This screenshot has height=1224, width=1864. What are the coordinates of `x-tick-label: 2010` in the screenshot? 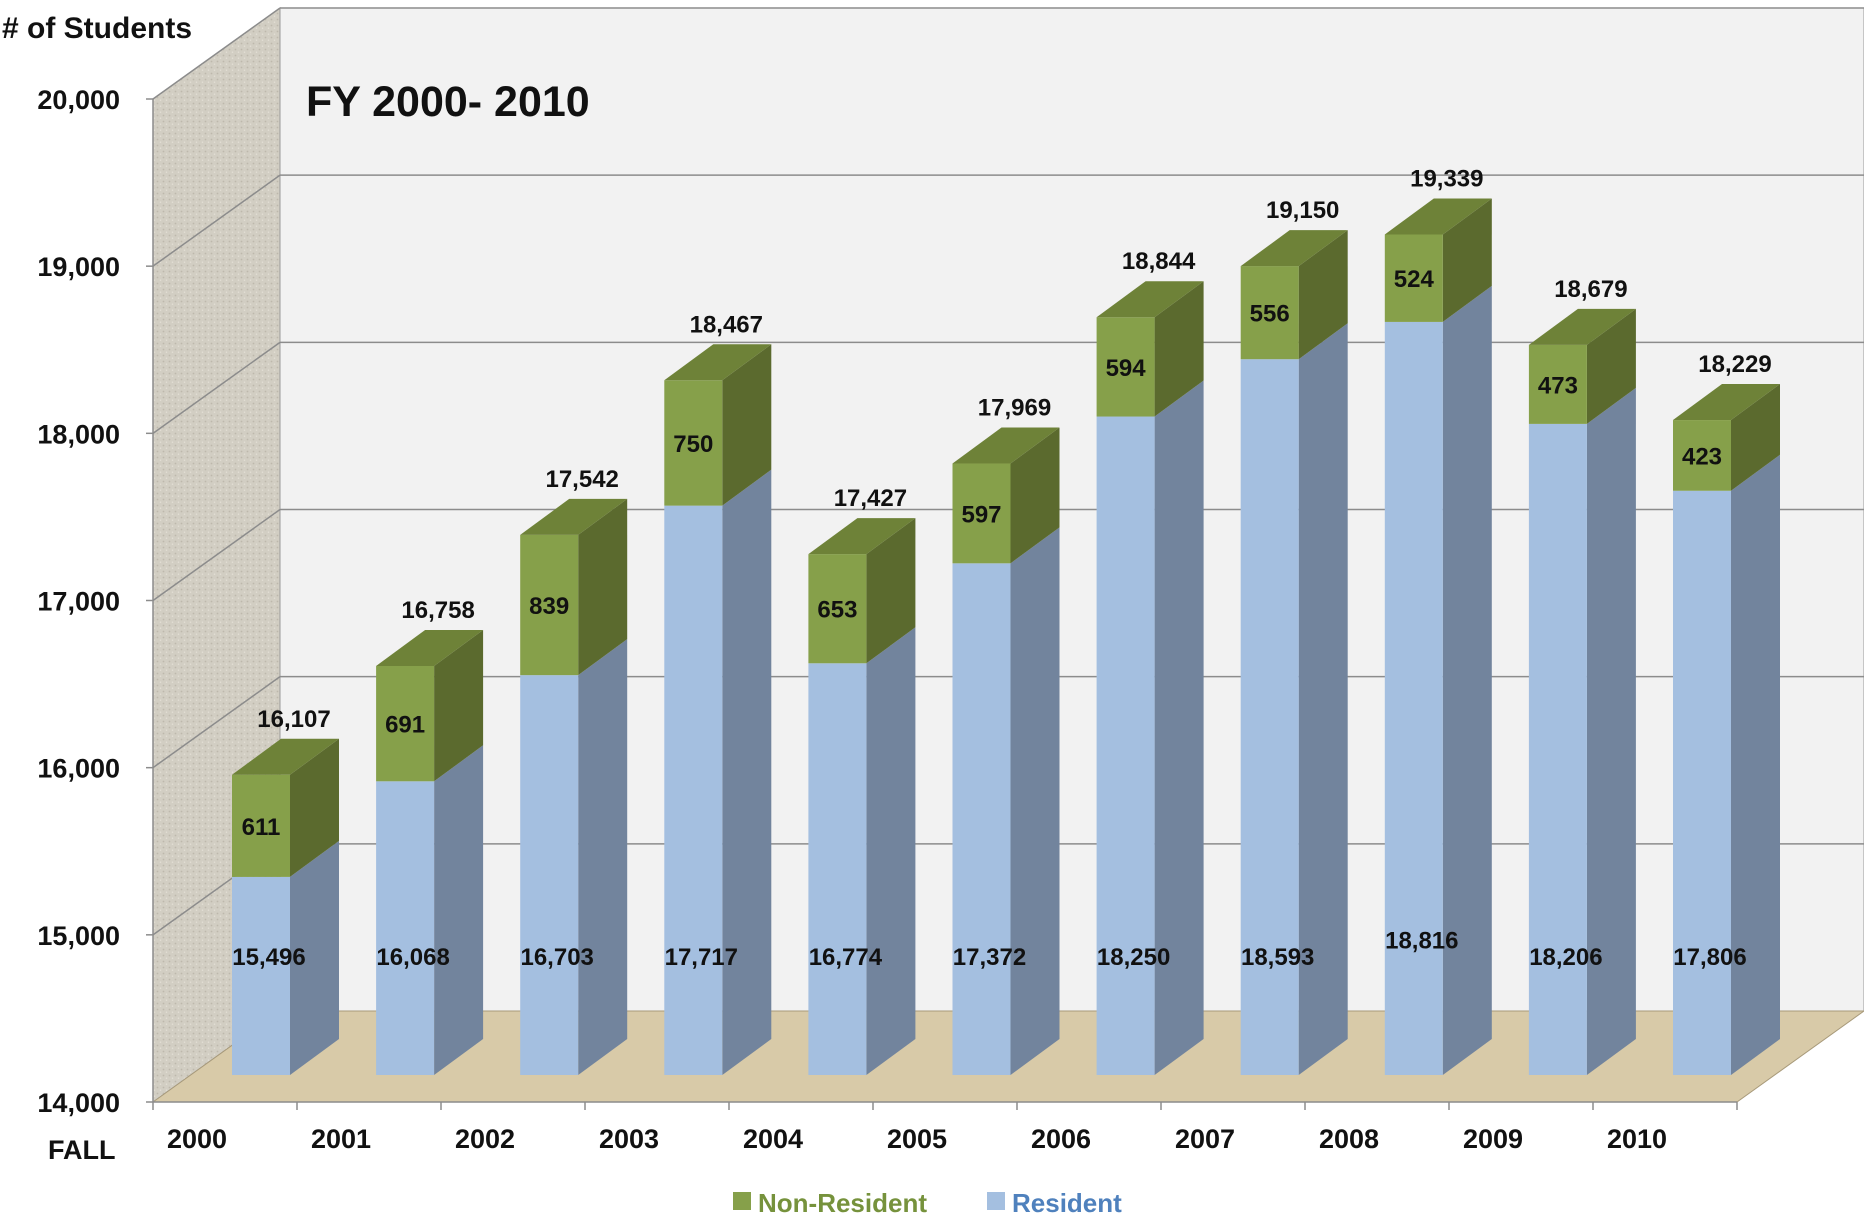 It's located at (1637, 1139).